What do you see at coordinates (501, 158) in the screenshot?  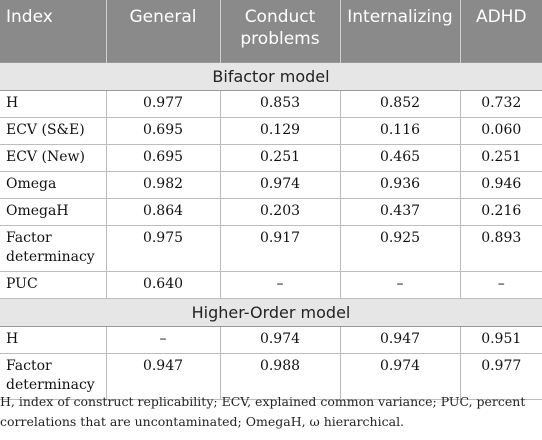 I see `cell-adhd: 0.251` at bounding box center [501, 158].